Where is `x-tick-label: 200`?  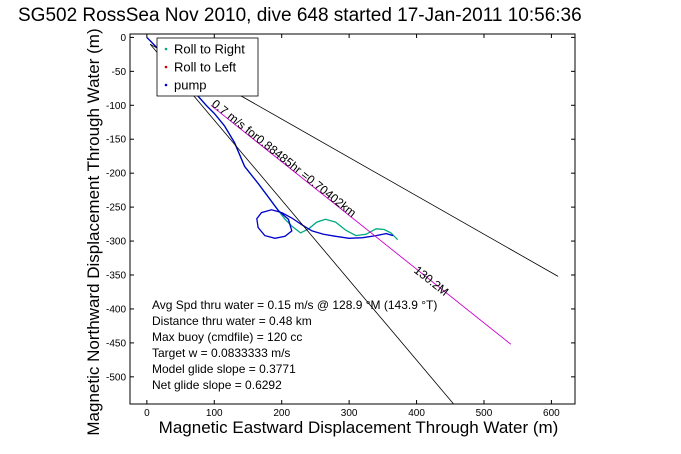 x-tick-label: 200 is located at coordinates (281, 413).